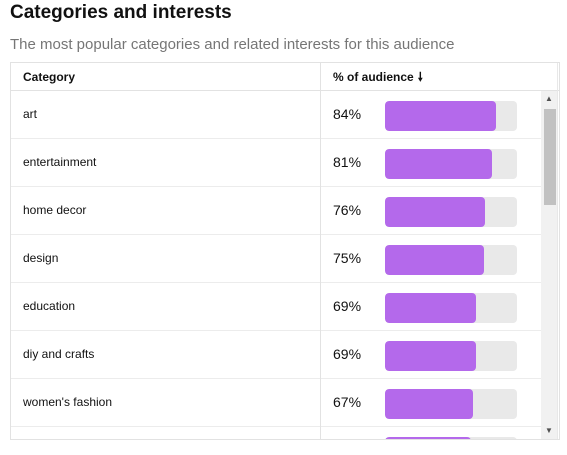 The height and width of the screenshot is (455, 567). Describe the element at coordinates (276, 163) in the screenshot. I see `table-row: entertainment 81%` at that location.